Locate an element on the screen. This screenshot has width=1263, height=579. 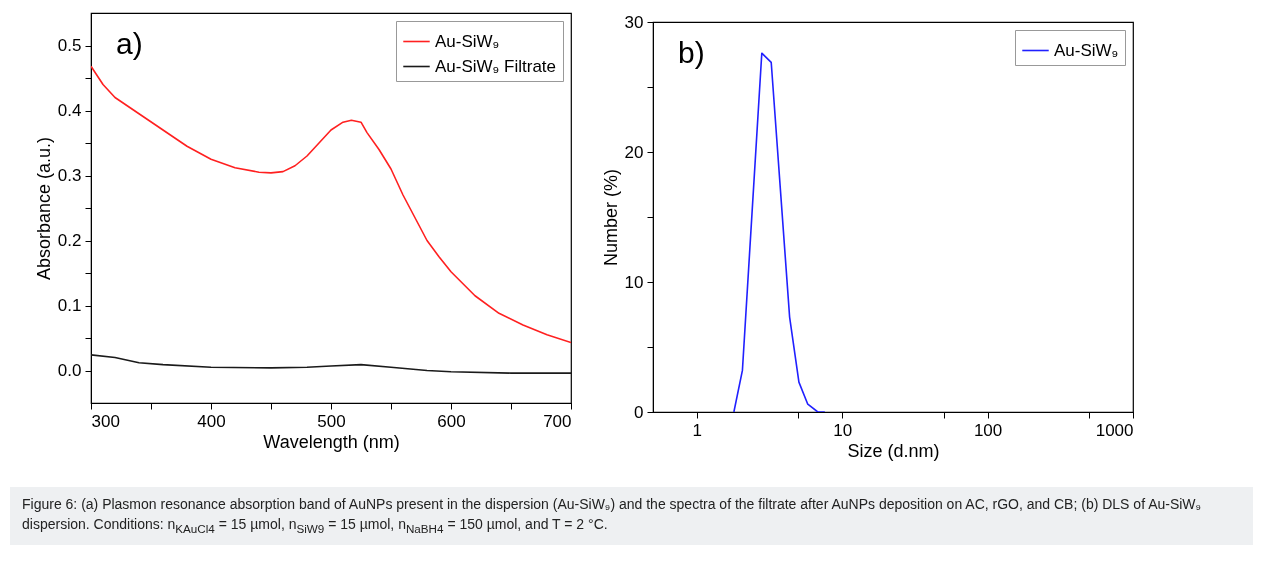
y-tick-label: 30 is located at coordinates (634, 22).